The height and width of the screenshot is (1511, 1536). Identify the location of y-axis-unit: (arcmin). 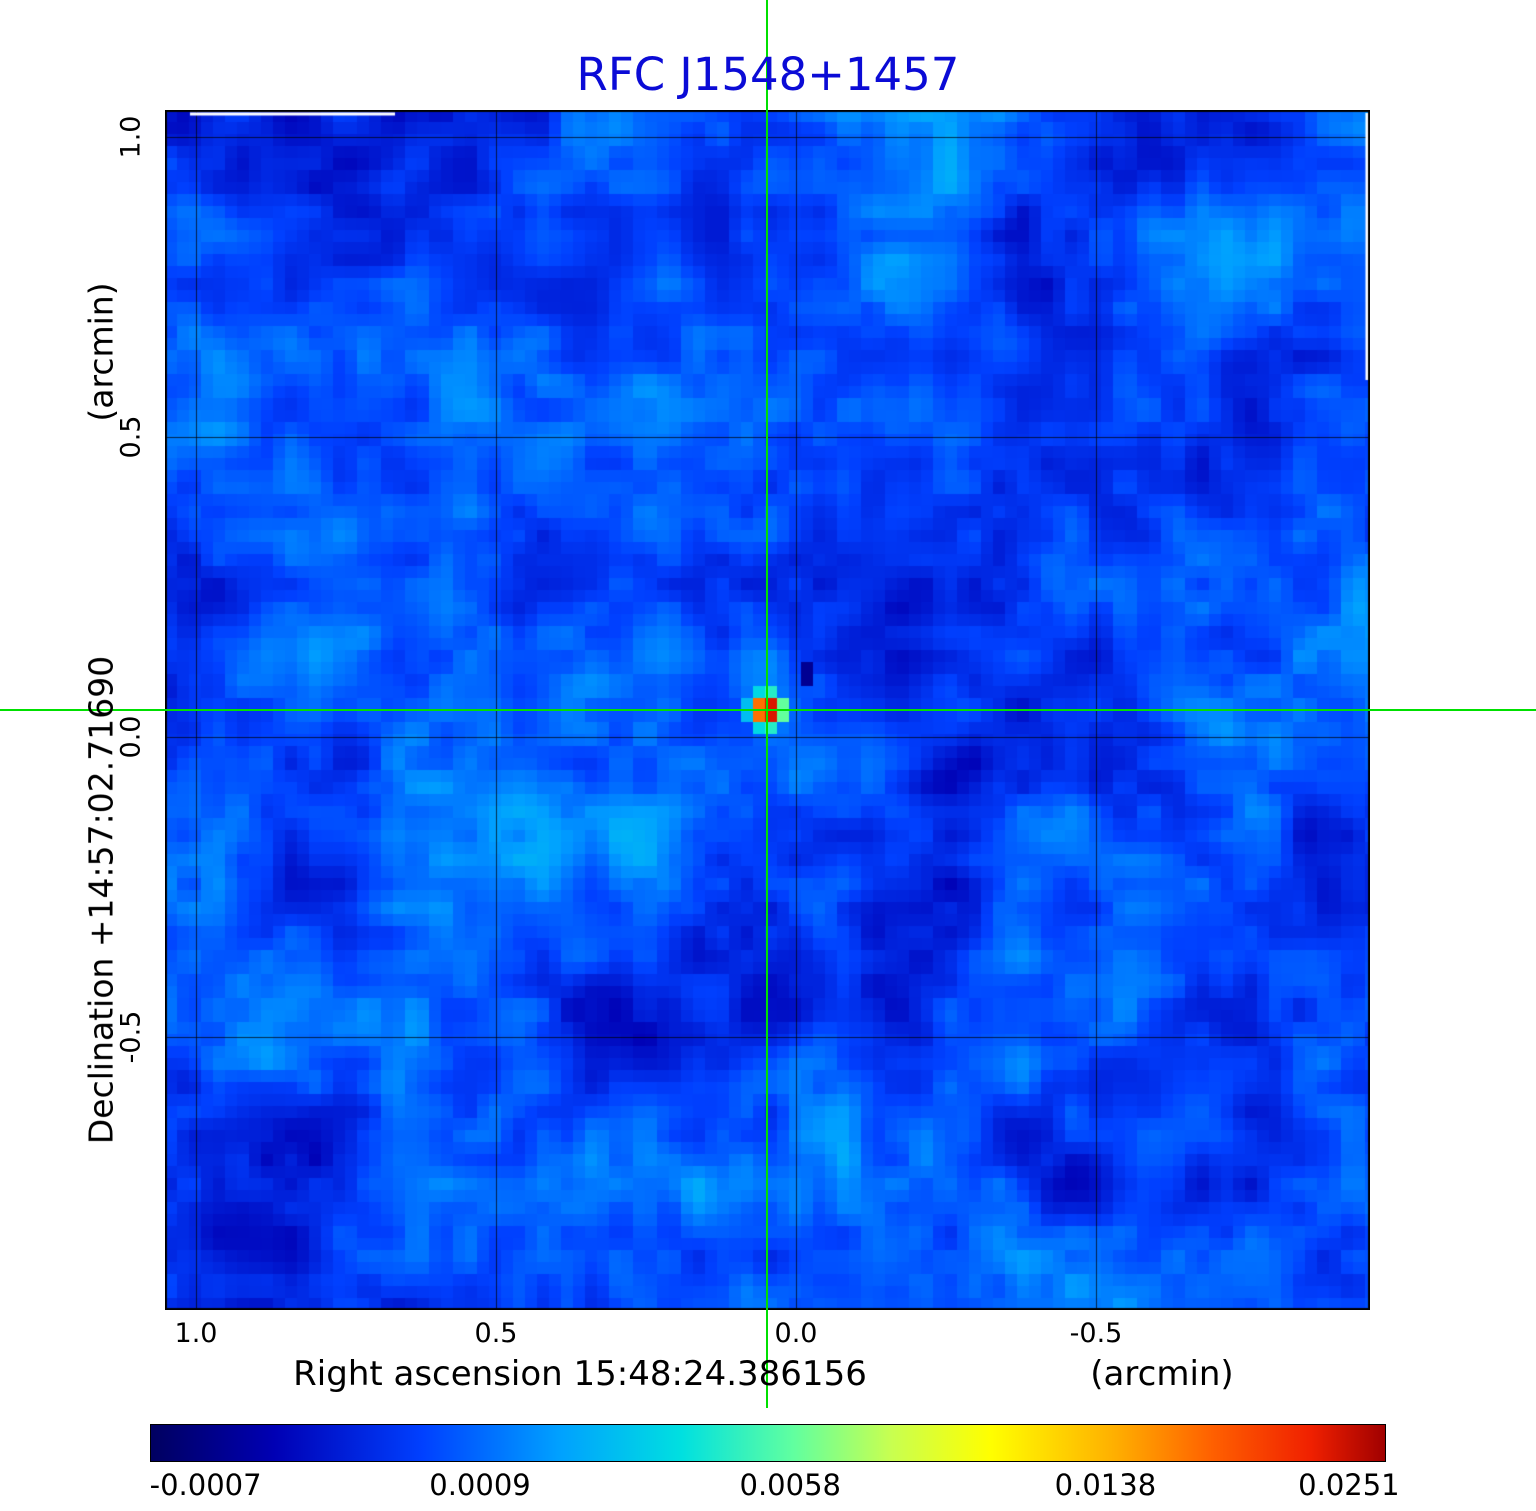
(101, 352).